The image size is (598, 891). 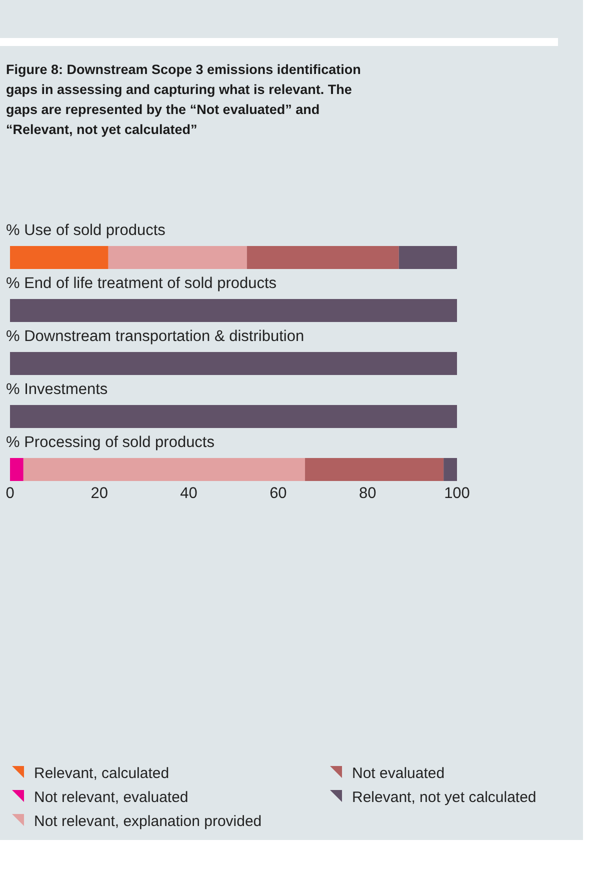 What do you see at coordinates (102, 773) in the screenshot?
I see `legend-label: Relevant, calculated` at bounding box center [102, 773].